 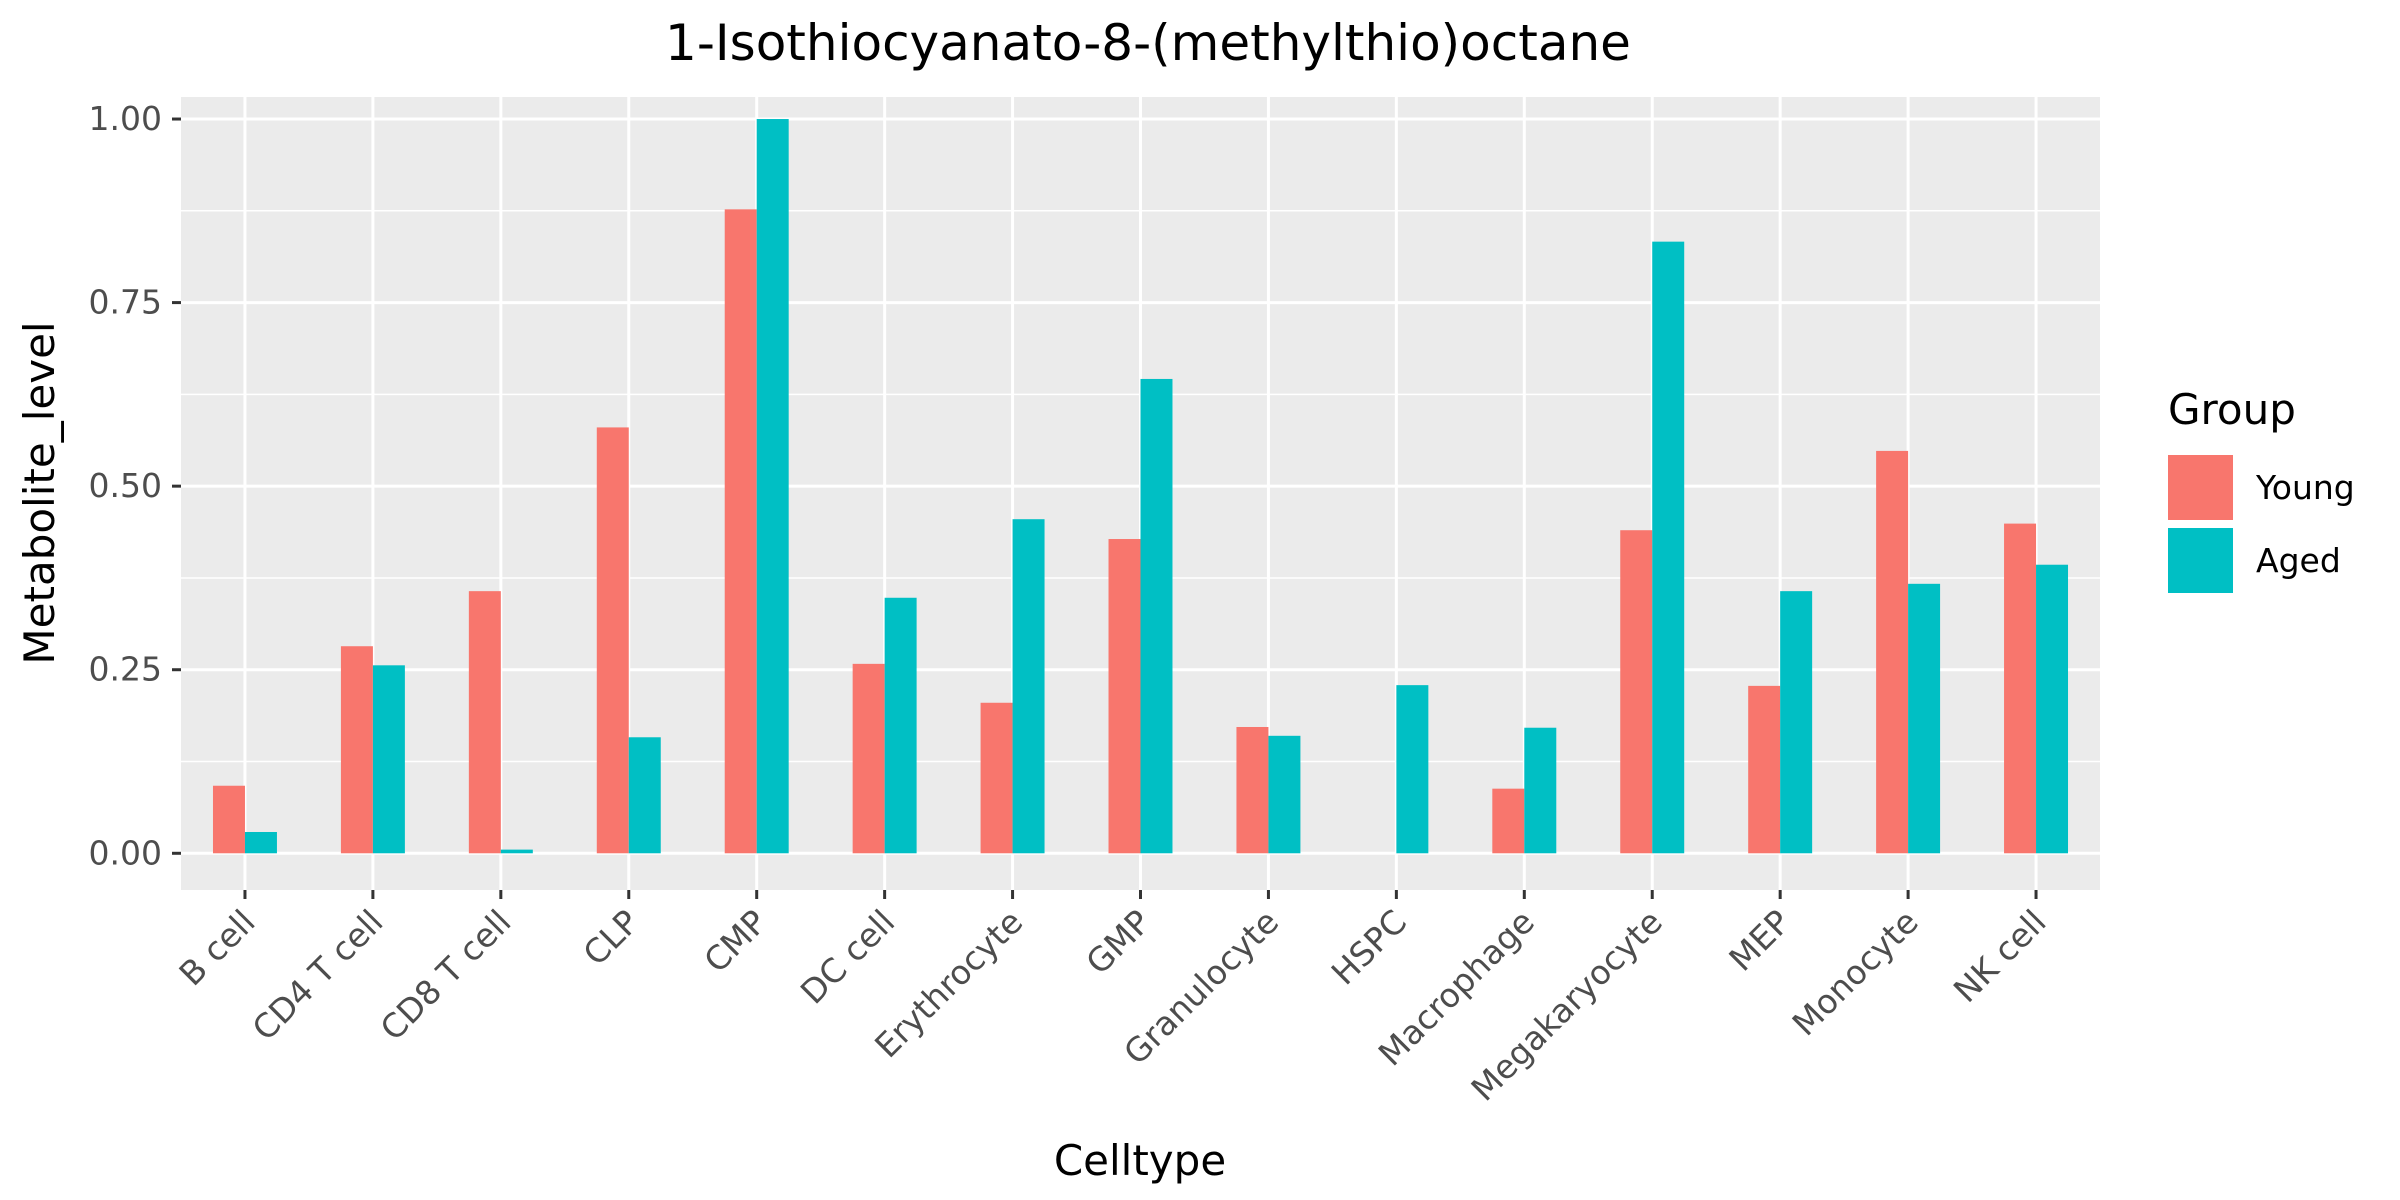 I want to click on bar-young-cd8-t-cell, so click(x=484, y=722).